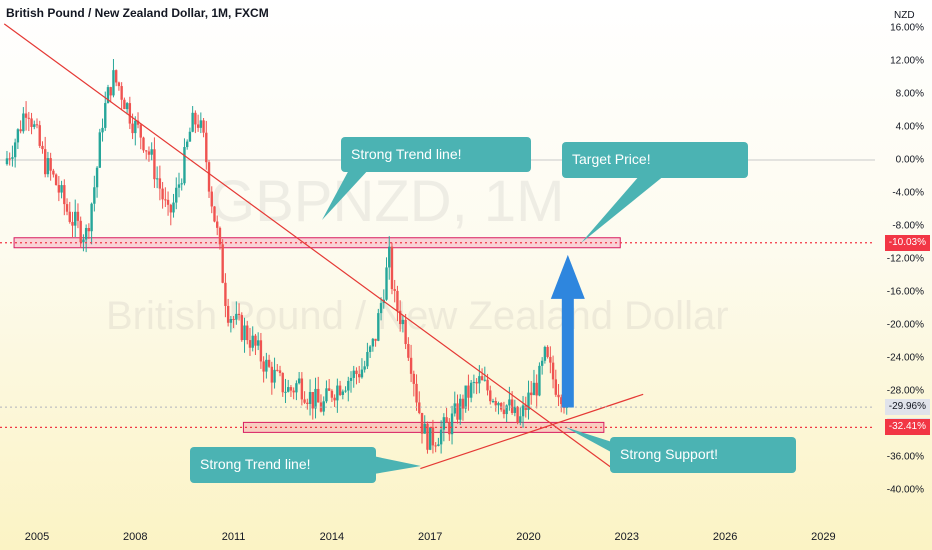  Describe the element at coordinates (907, 407) in the screenshot. I see `price-tag: -29.96%` at that location.